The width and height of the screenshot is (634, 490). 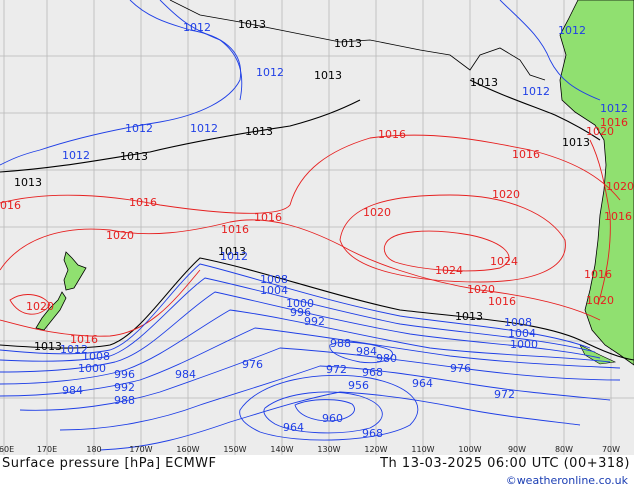 I want to click on new-zealand-south-island, so click(x=51, y=311).